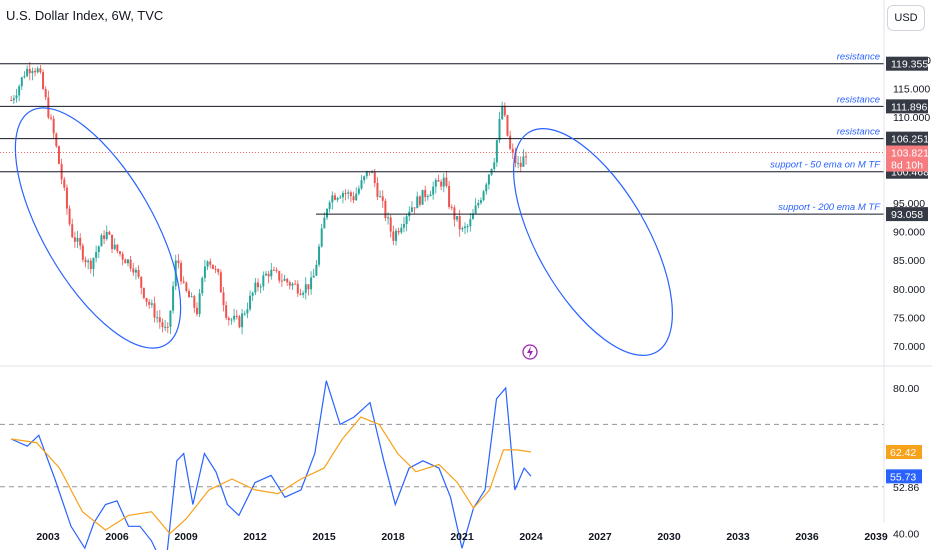  What do you see at coordinates (907, 166) in the screenshot?
I see `current-price-countdown: 8d 10h` at bounding box center [907, 166].